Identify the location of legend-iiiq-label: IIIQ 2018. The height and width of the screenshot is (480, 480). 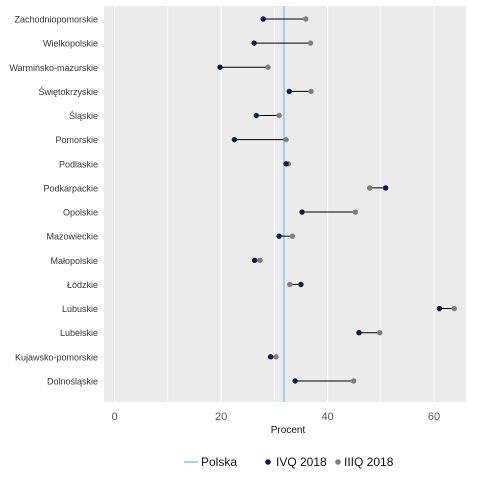
(369, 462).